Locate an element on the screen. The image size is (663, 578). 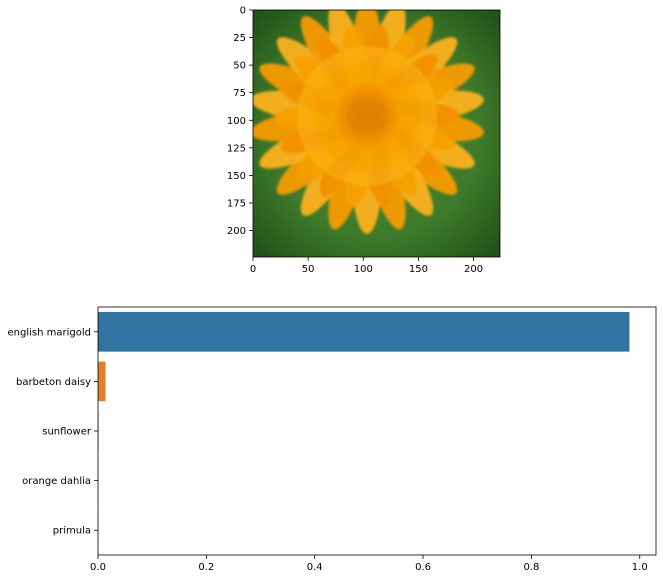
flower-center-inner is located at coordinates (367, 116).